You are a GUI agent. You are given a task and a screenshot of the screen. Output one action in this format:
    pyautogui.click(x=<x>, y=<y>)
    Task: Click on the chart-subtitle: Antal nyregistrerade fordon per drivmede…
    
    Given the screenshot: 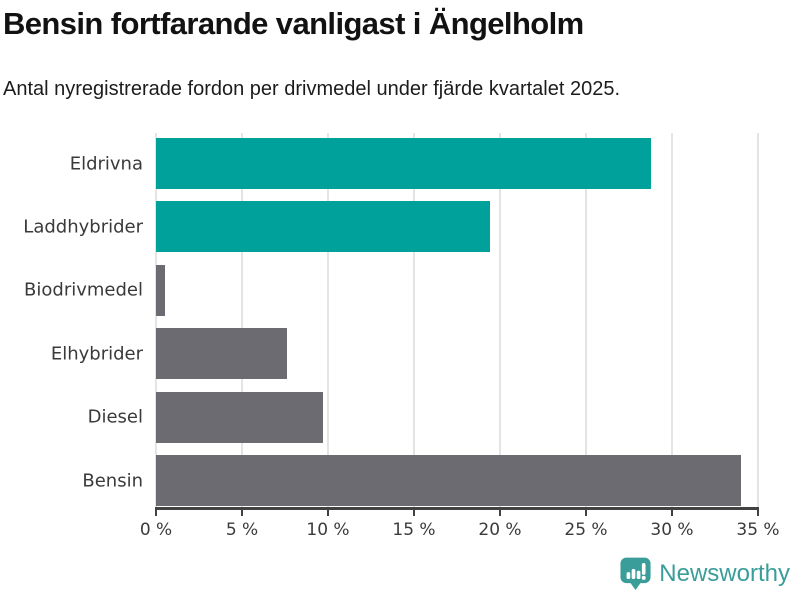 What is the action you would take?
    pyautogui.click(x=312, y=89)
    